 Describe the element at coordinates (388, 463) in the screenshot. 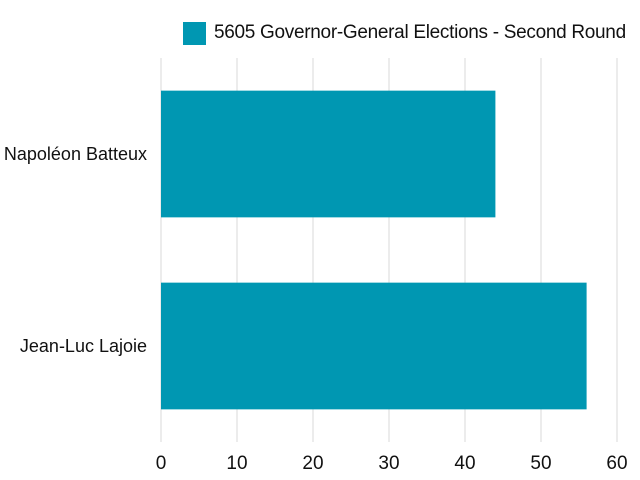

I see `x-tick-label: 30` at that location.